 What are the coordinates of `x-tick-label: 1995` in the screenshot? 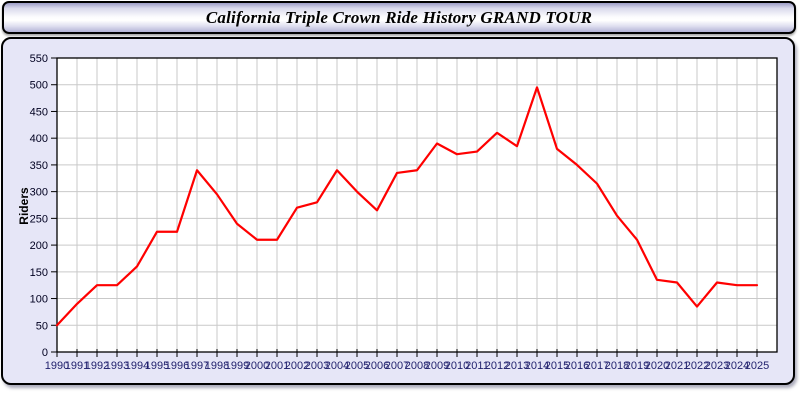 It's located at (157, 366).